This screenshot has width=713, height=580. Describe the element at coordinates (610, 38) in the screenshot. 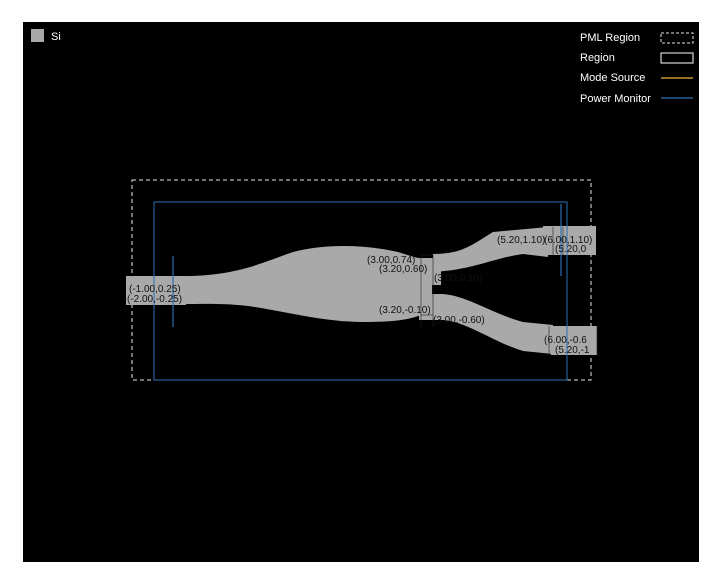

I see `legend-pml-label: PML Region` at that location.